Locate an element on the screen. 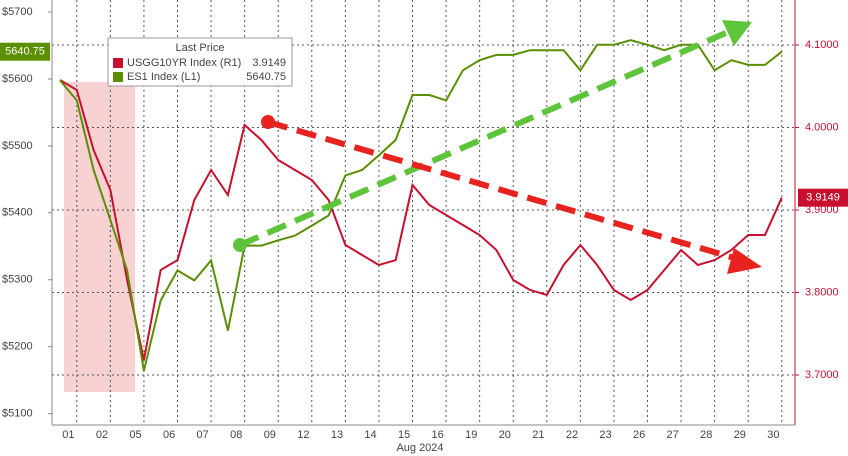 Image resolution: width=848 pixels, height=456 pixels. x-tick-label: 01 is located at coordinates (68, 435).